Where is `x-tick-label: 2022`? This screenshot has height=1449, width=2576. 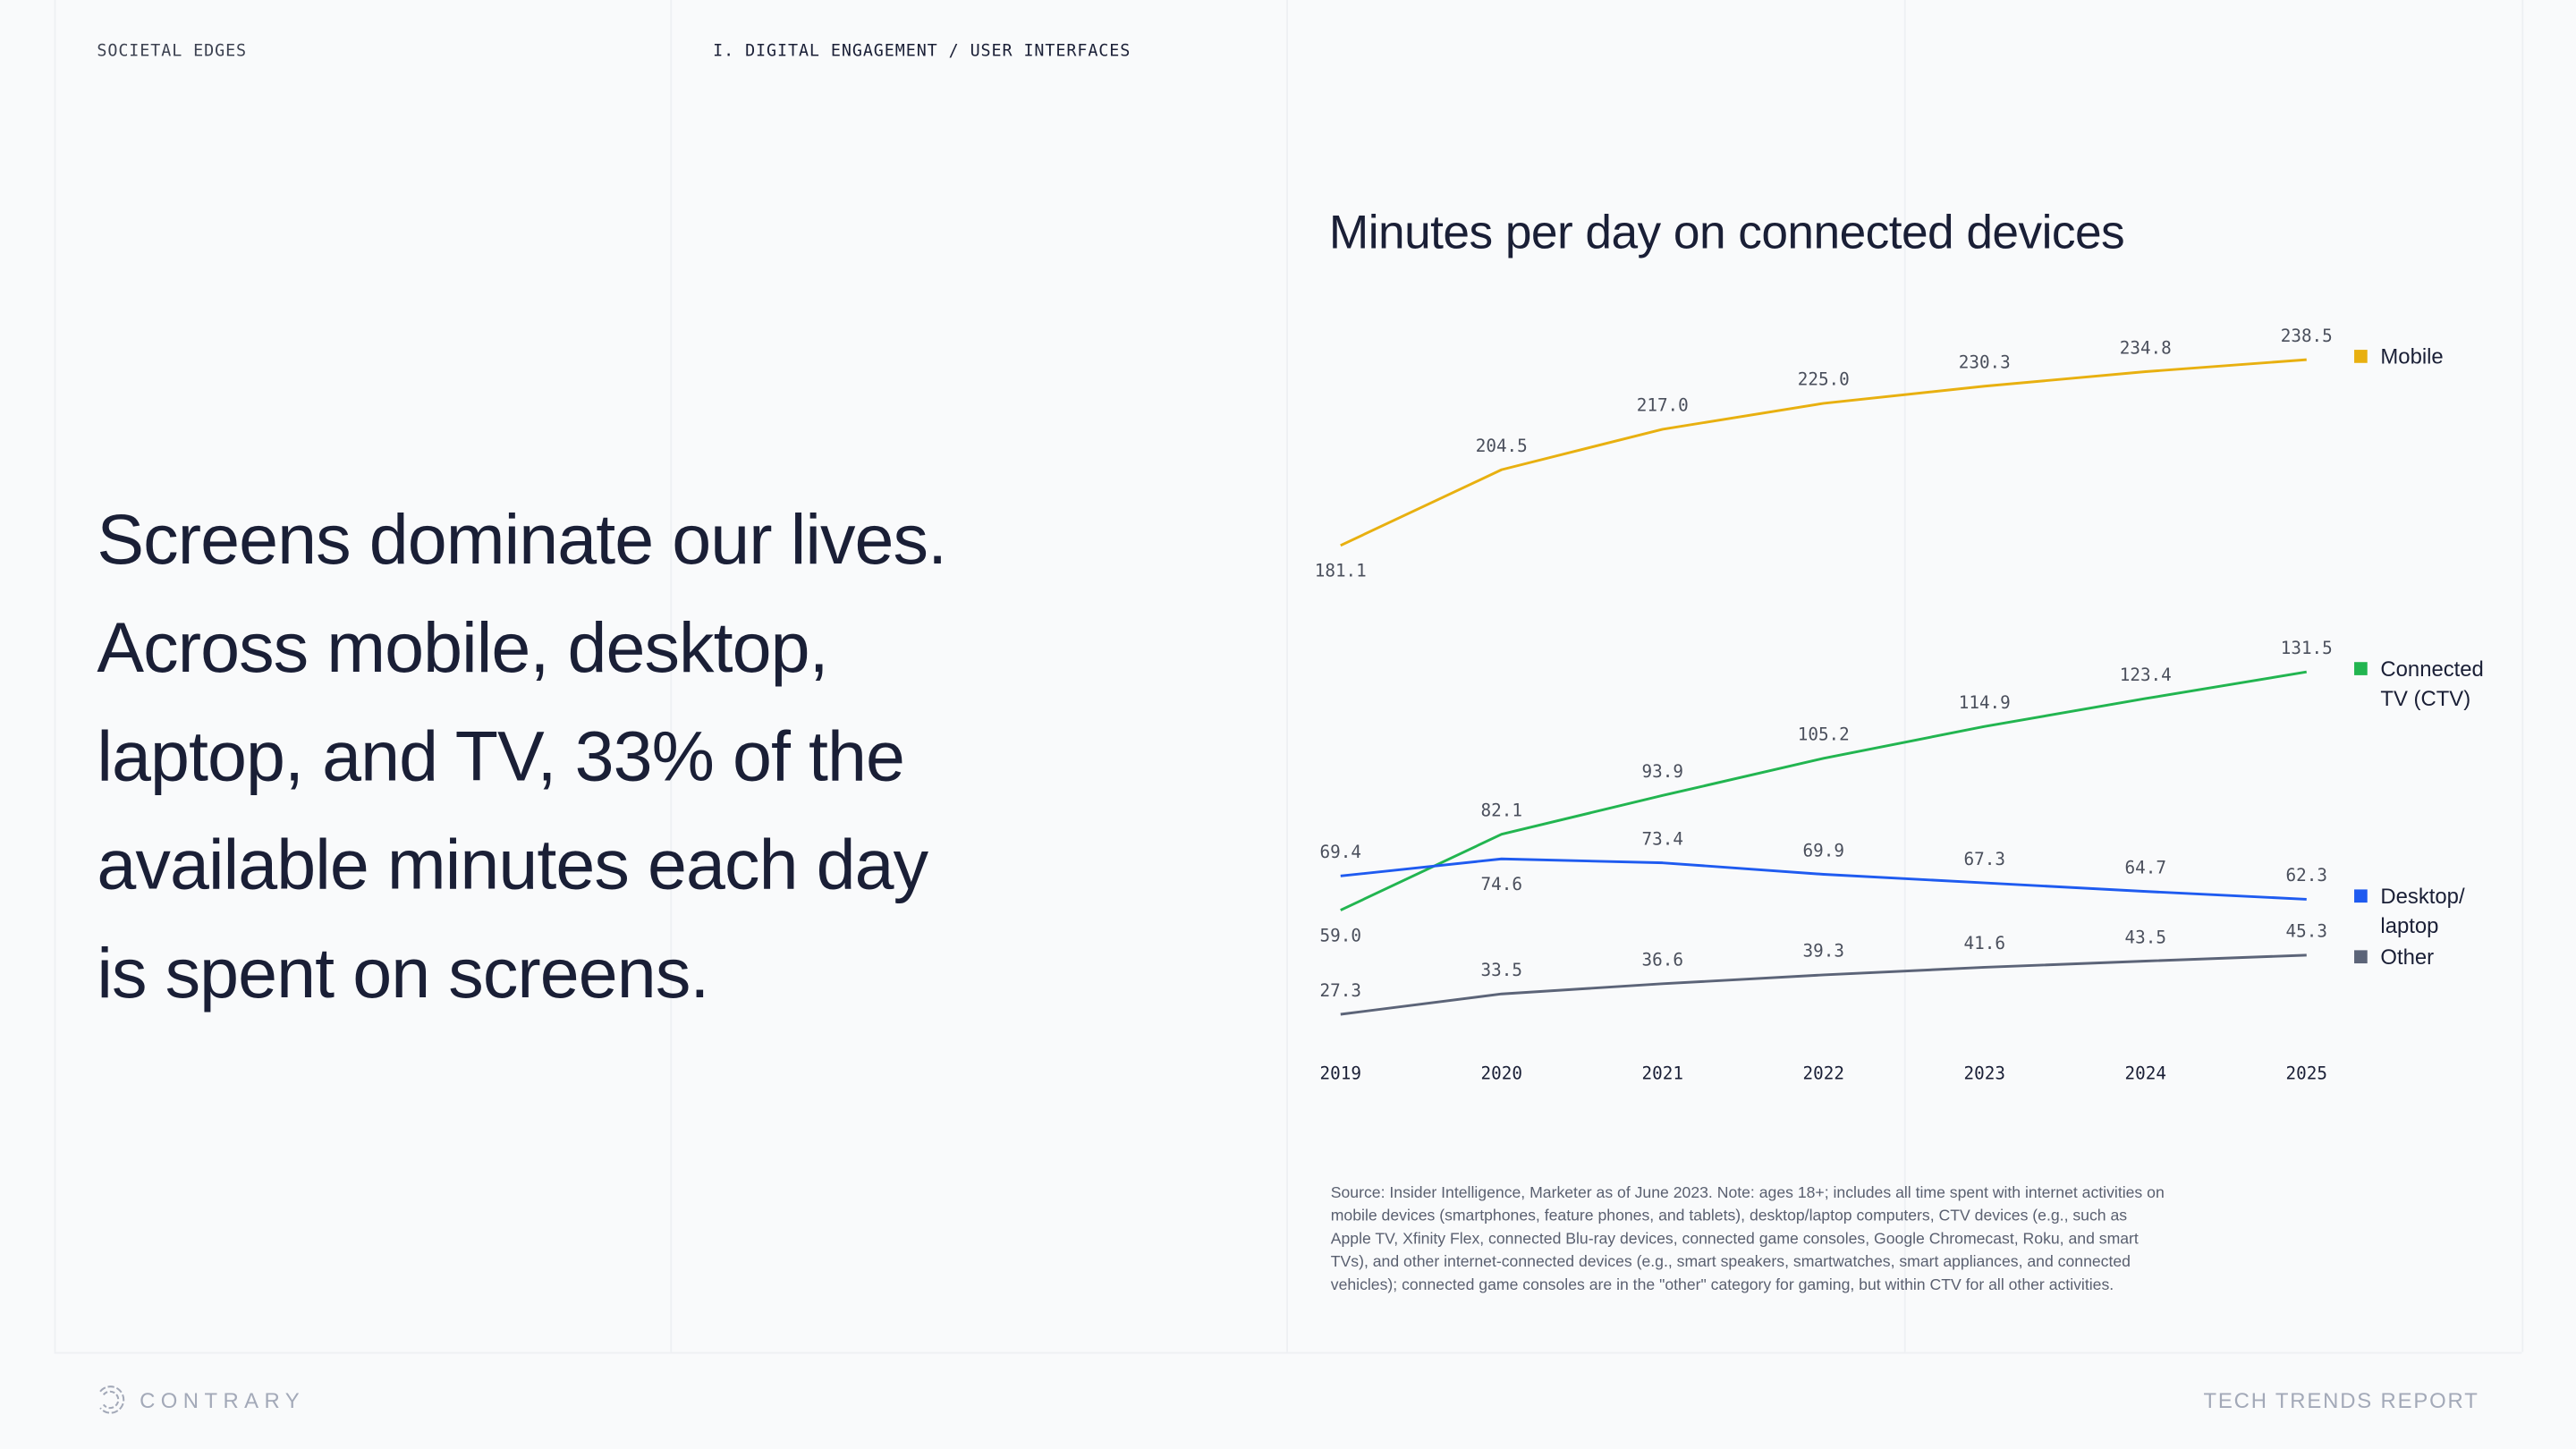
x-tick-label: 2022 is located at coordinates (1823, 1073).